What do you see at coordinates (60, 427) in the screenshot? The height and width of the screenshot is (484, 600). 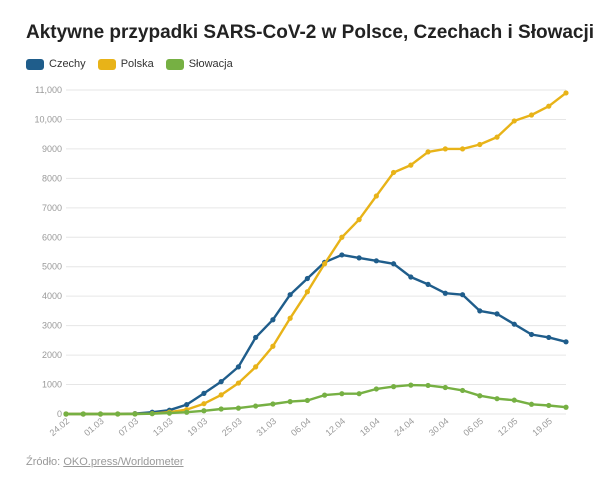 I see `x-tick-label: 24.02` at bounding box center [60, 427].